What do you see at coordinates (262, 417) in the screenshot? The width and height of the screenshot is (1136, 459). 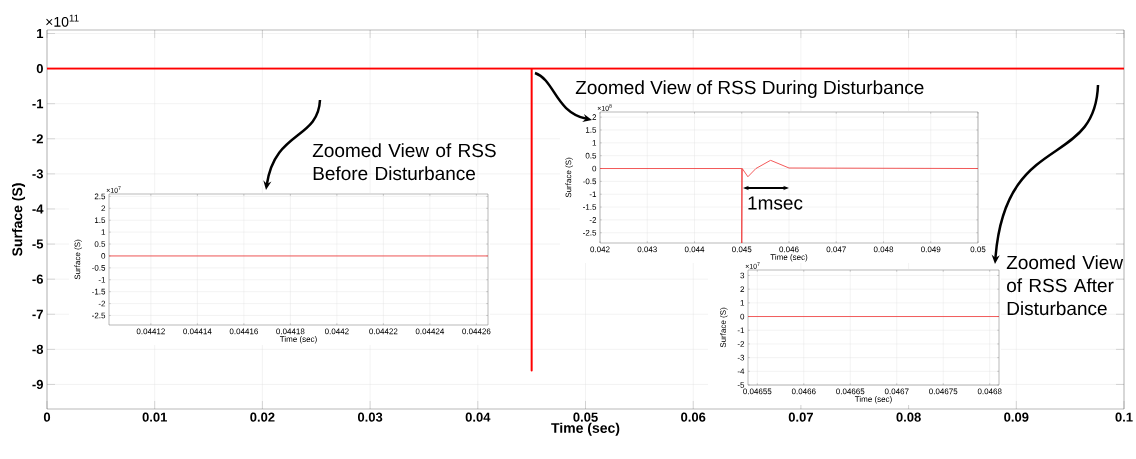 I see `x-tick-label: 0.02` at bounding box center [262, 417].